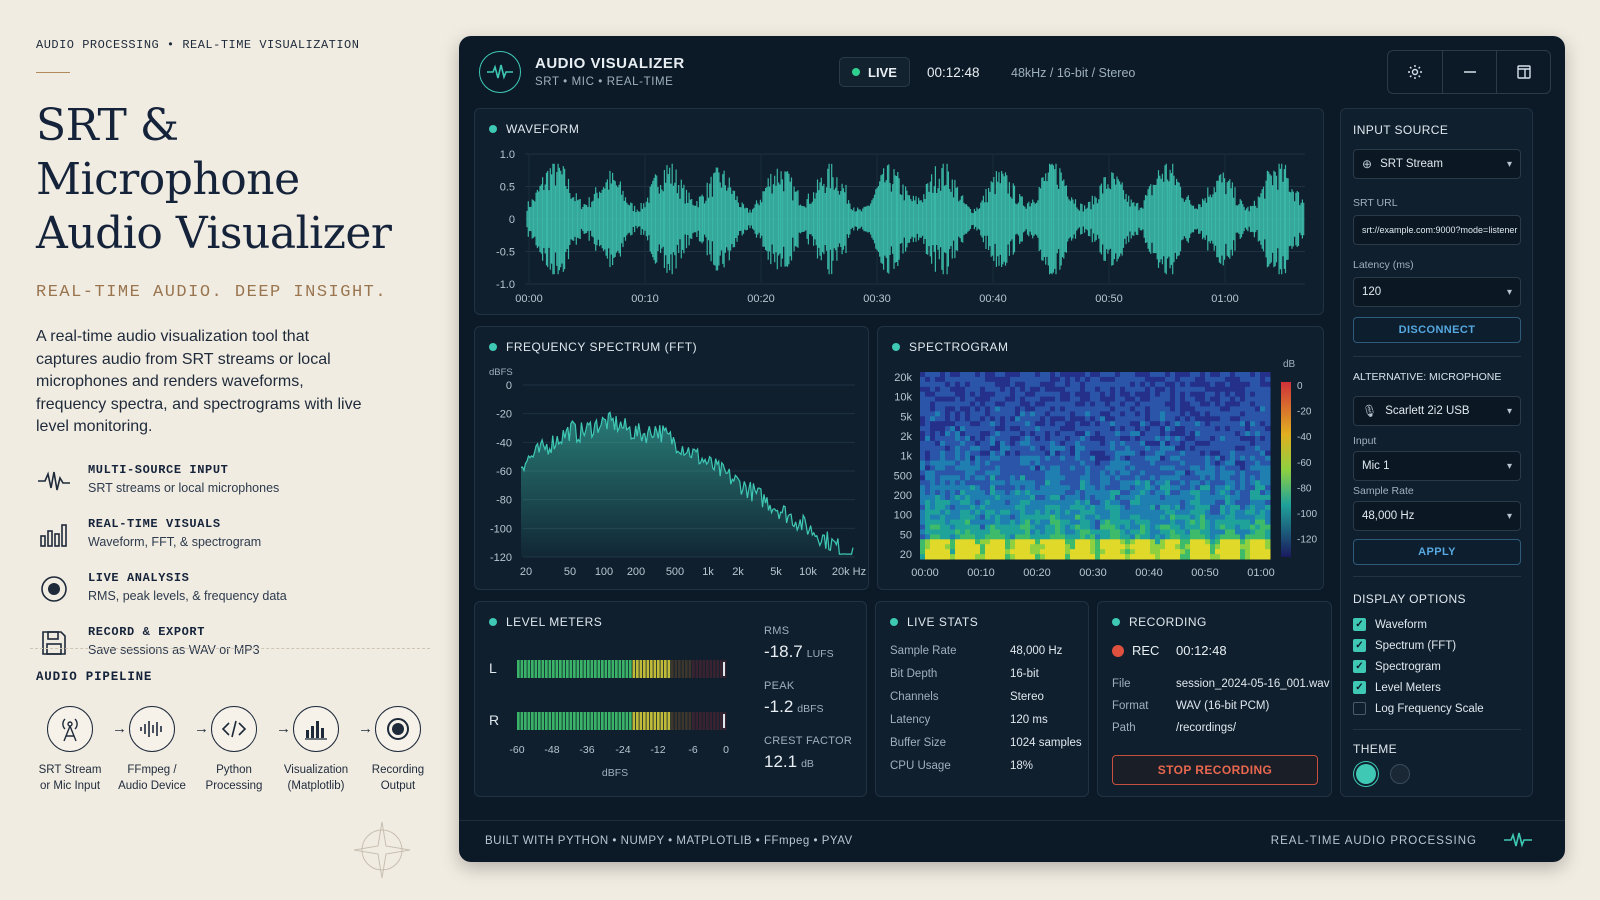 The width and height of the screenshot is (1600, 900). Describe the element at coordinates (1400, 774) in the screenshot. I see `theme-dark-swatch` at that location.